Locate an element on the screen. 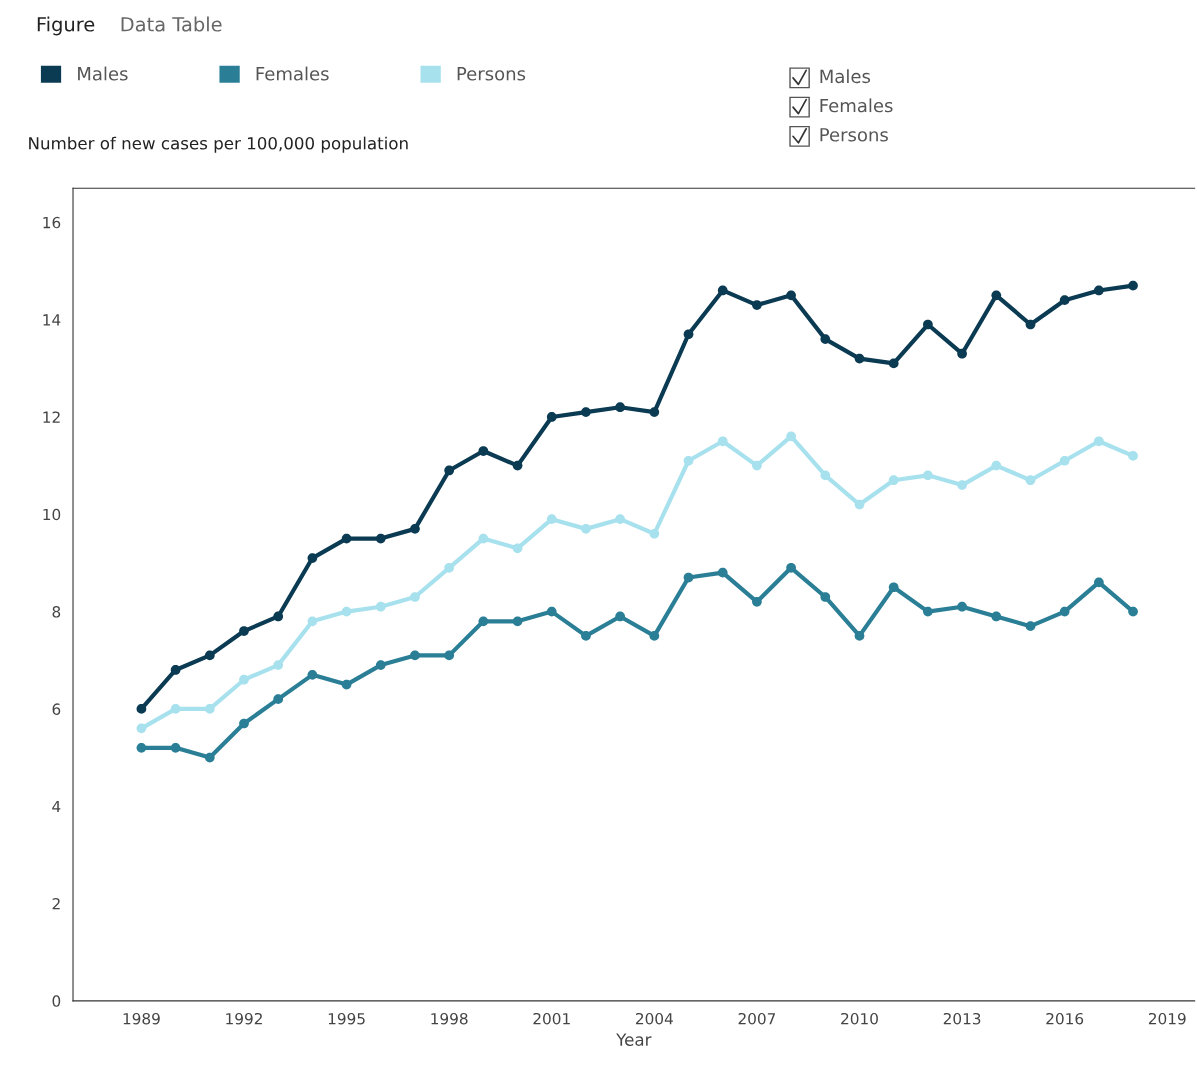 This screenshot has width=1197, height=1082. x-tick-label: 2013 is located at coordinates (962, 1018).